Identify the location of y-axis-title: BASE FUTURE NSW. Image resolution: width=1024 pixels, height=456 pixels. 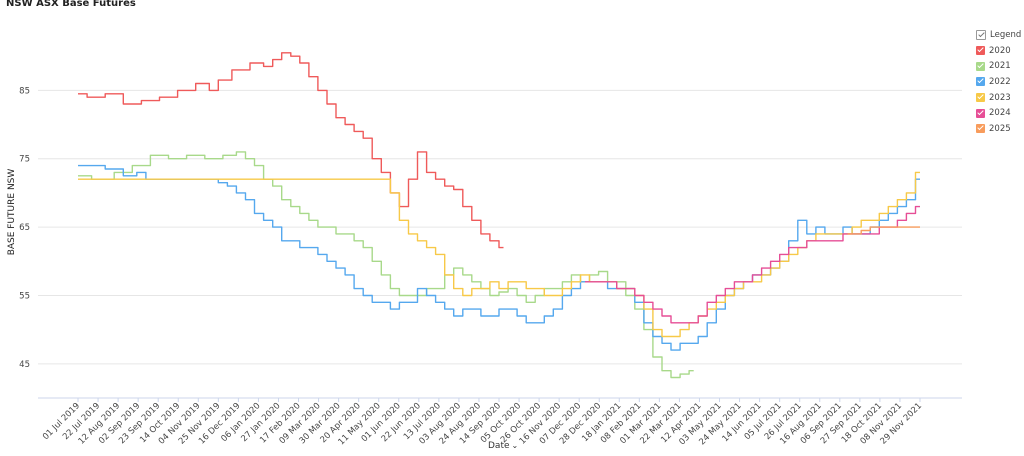
(12, 212).